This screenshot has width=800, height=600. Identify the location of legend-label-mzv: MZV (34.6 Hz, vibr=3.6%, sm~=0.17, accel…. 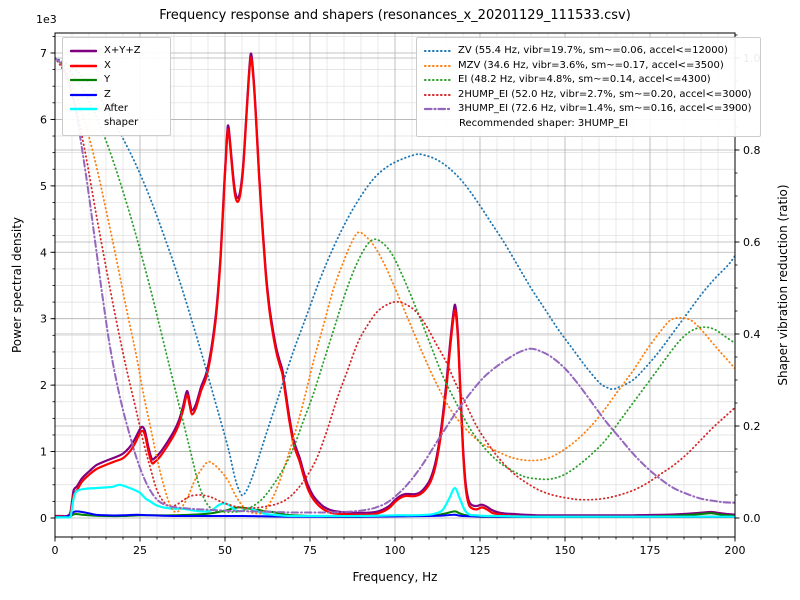
(591, 65).